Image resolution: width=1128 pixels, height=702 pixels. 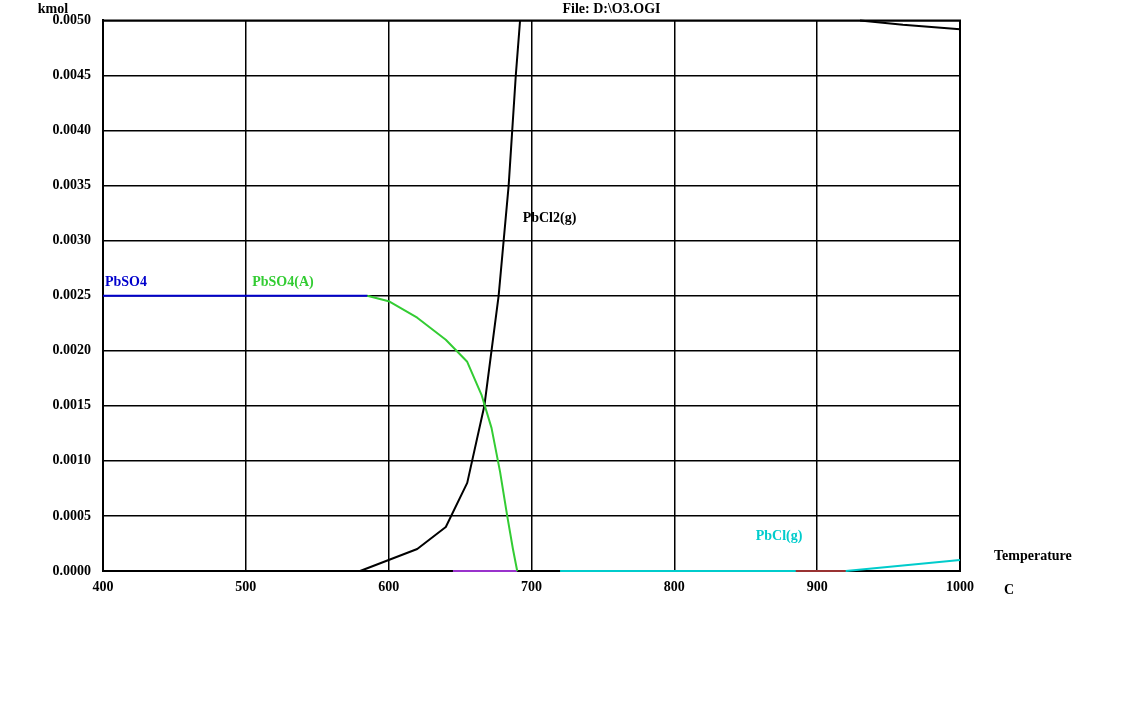 I want to click on text: PbCl(g), so click(x=779, y=535).